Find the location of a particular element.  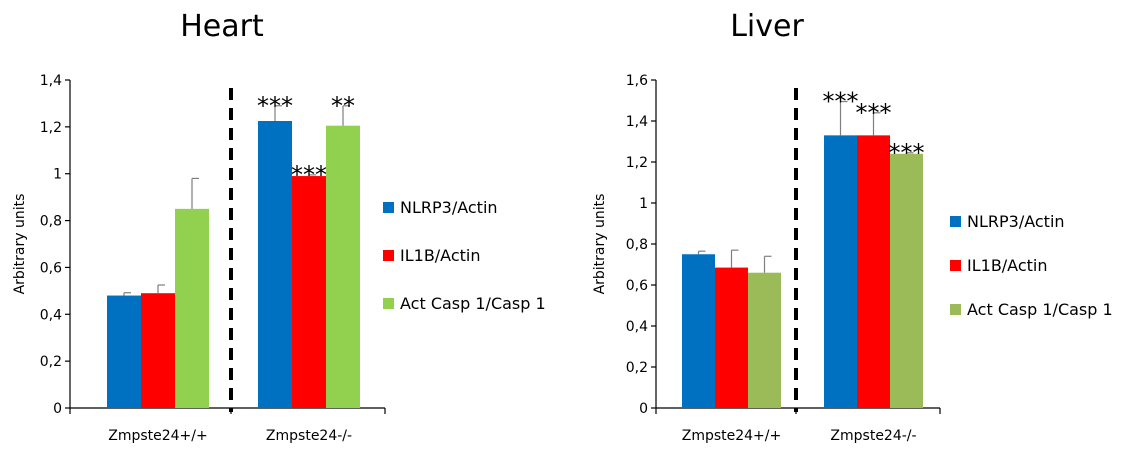

significance-marker: ** is located at coordinates (343, 106).